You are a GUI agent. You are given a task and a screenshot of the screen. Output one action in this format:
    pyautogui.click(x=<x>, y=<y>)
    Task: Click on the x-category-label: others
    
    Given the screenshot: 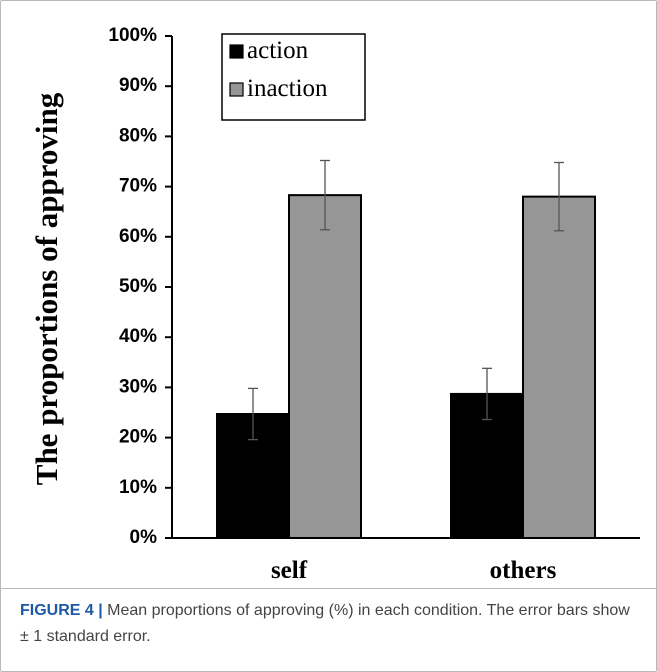 What is the action you would take?
    pyautogui.click(x=523, y=570)
    